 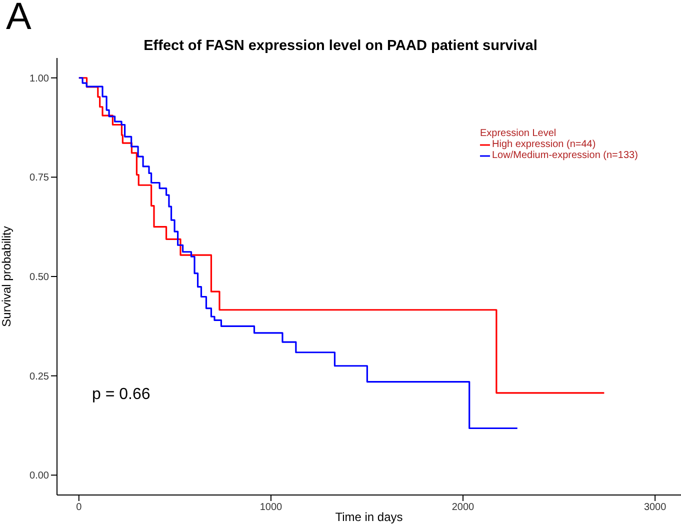 I want to click on legend-title: Expression Level, so click(x=519, y=133).